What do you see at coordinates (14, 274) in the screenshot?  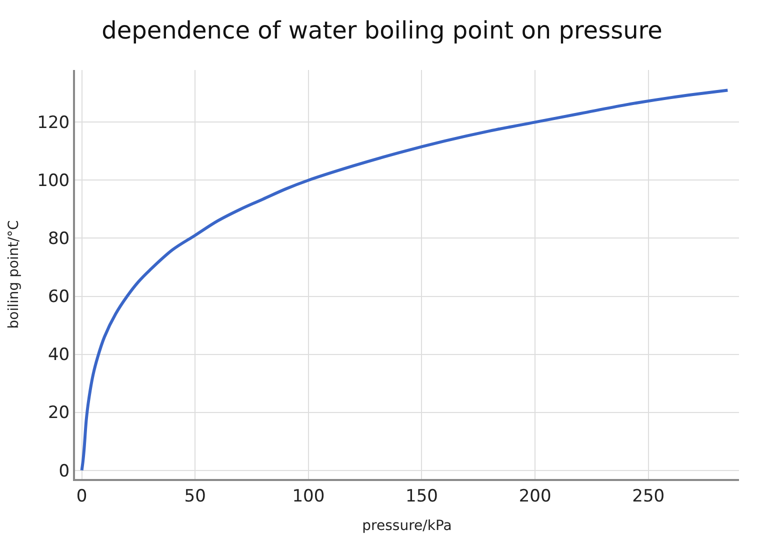 I see `y-axis-title: boiling point/°C` at bounding box center [14, 274].